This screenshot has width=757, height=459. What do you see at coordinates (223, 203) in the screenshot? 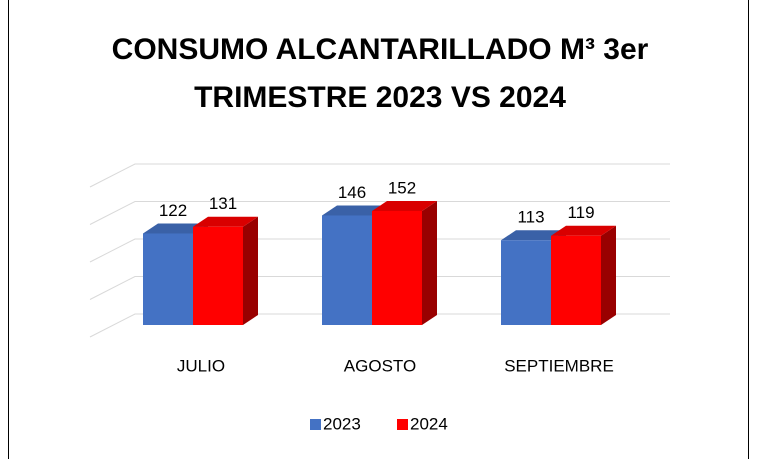
I see `data-label: 131` at bounding box center [223, 203].